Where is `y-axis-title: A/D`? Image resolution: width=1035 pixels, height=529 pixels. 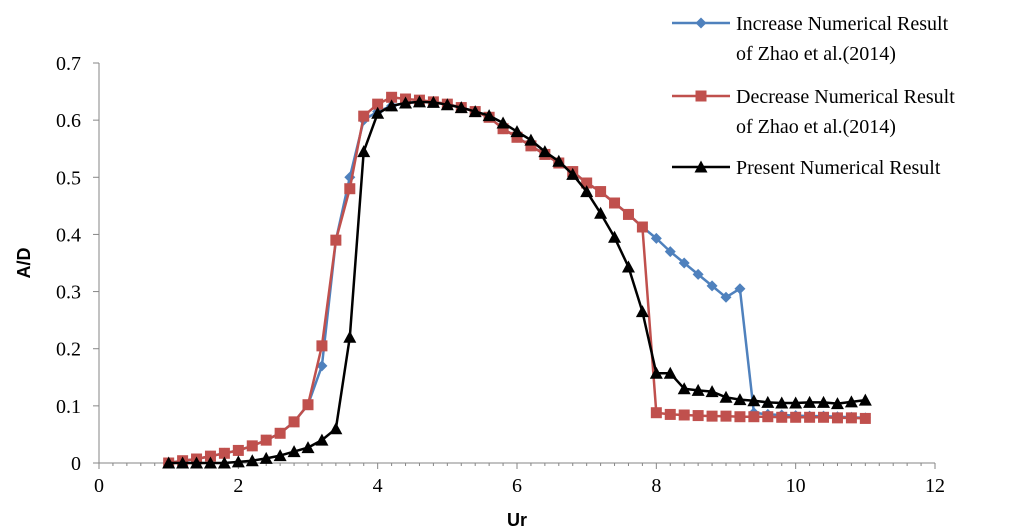 y-axis-title: A/D is located at coordinates (24, 263).